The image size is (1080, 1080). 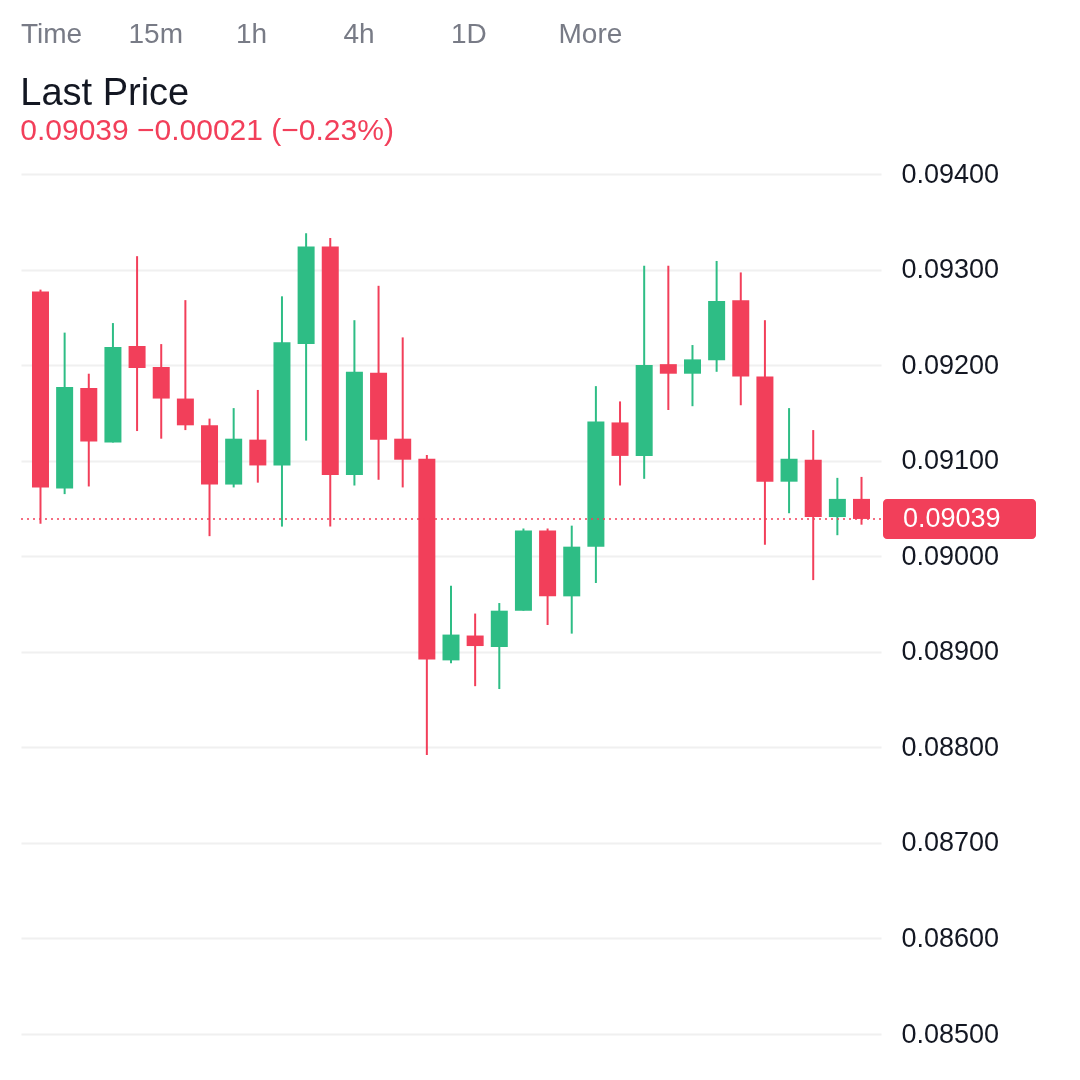 I want to click on text: 15m, so click(x=155, y=33).